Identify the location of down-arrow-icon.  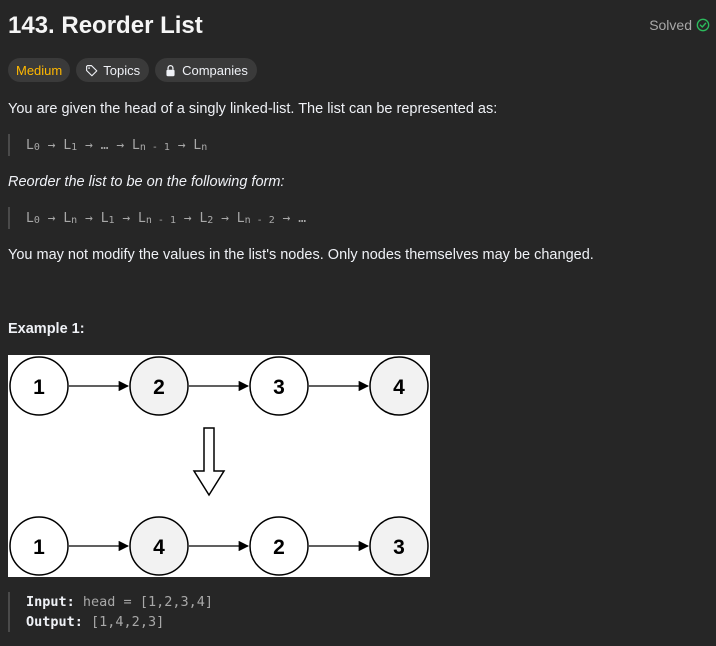
(209, 462).